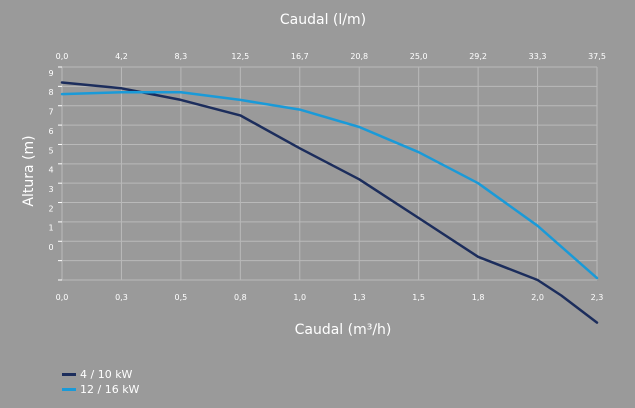  I want to click on bottom-axis-tick-label: 2,0, so click(537, 297).